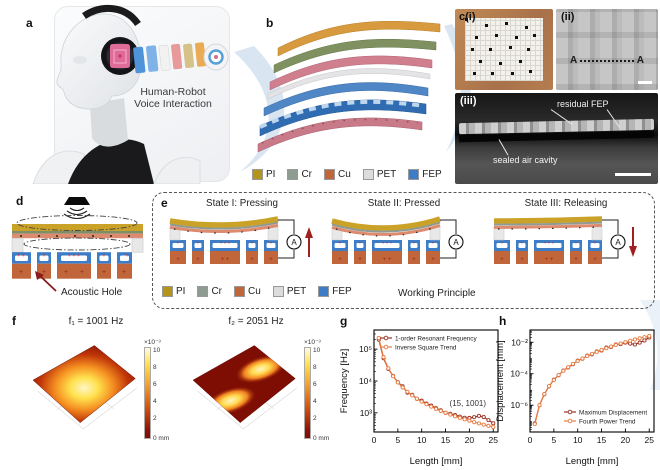 Image resolution: width=660 pixels, height=470 pixels. I want to click on mode-1-membrane, so click(84, 384).